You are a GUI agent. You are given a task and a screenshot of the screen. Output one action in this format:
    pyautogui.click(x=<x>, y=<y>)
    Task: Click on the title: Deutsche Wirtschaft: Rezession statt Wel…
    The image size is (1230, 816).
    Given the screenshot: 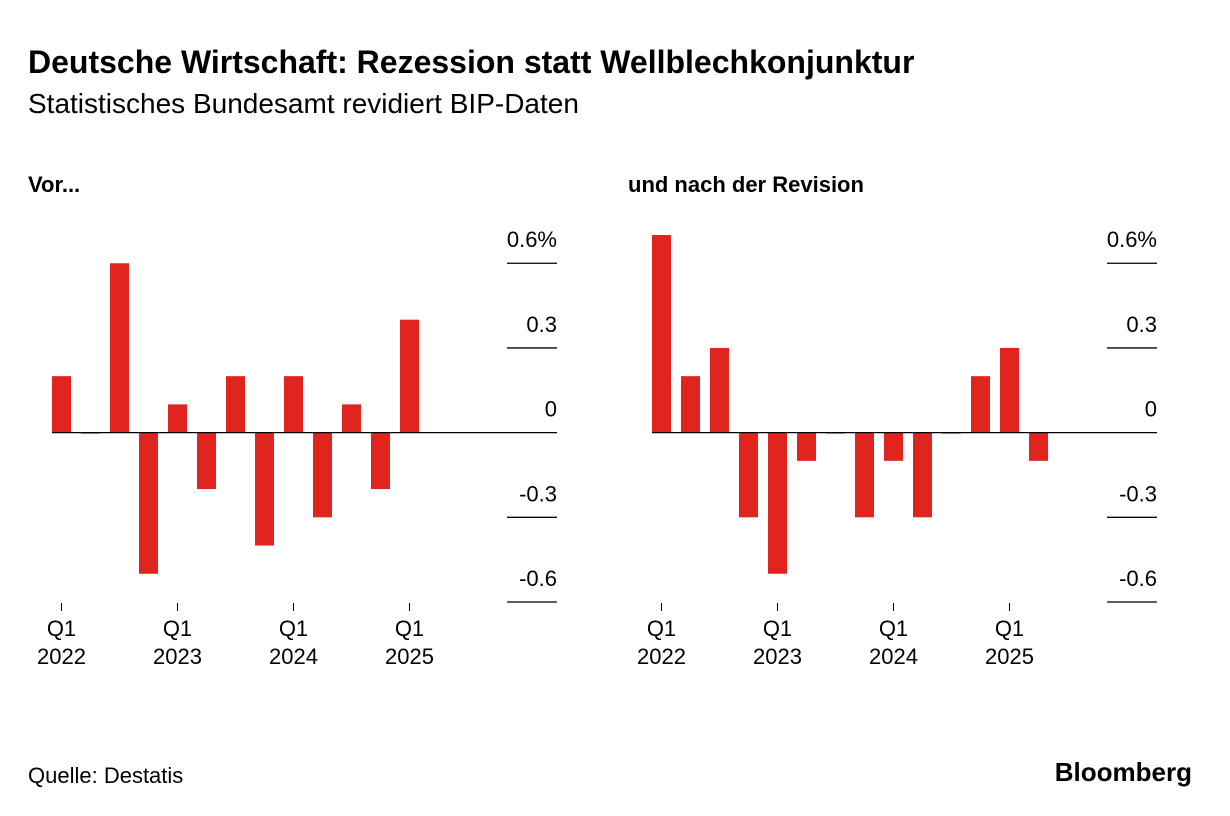 What is the action you would take?
    pyautogui.click(x=471, y=62)
    